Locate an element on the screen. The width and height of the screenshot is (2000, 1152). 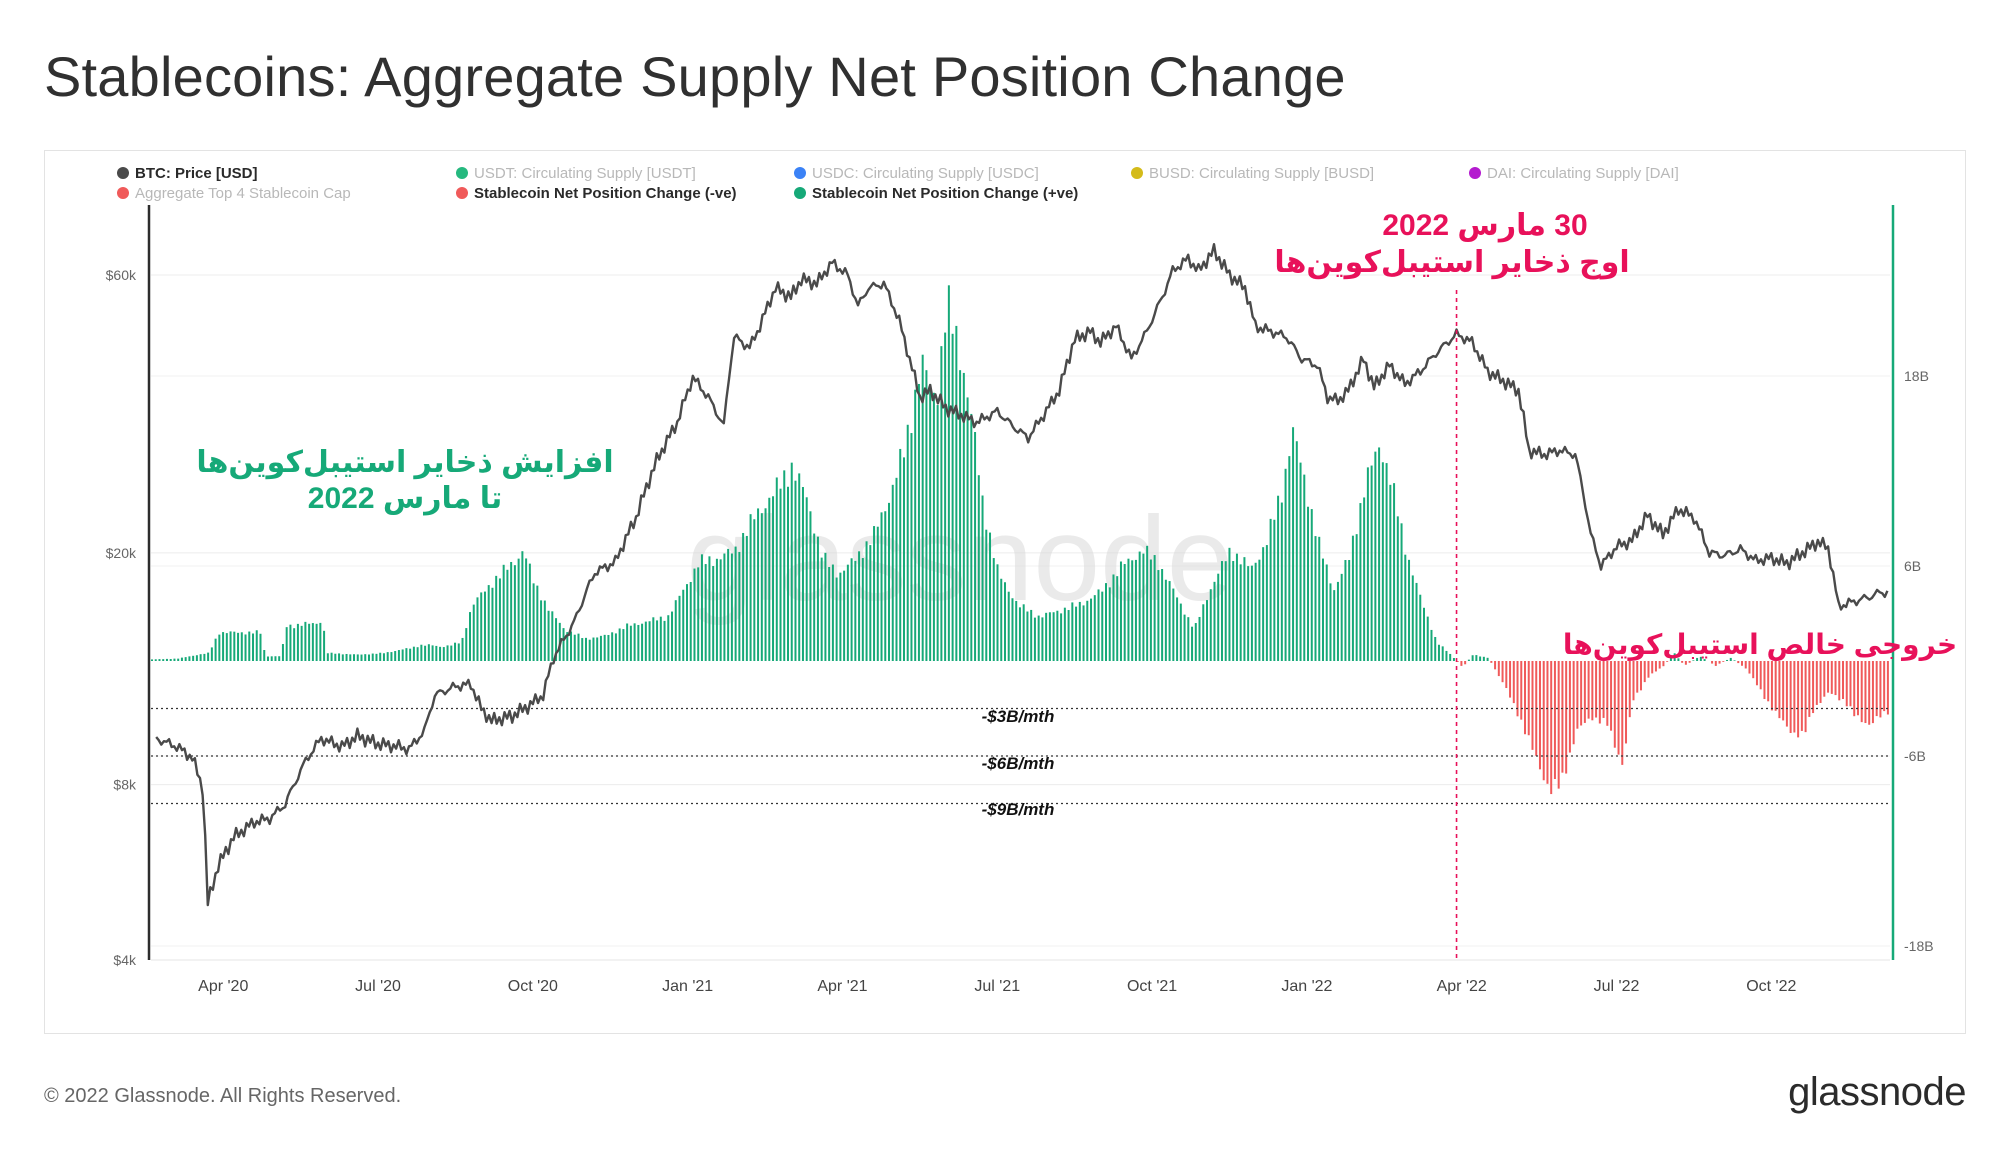
x-tick-label: Jul '22 is located at coordinates (1617, 986).